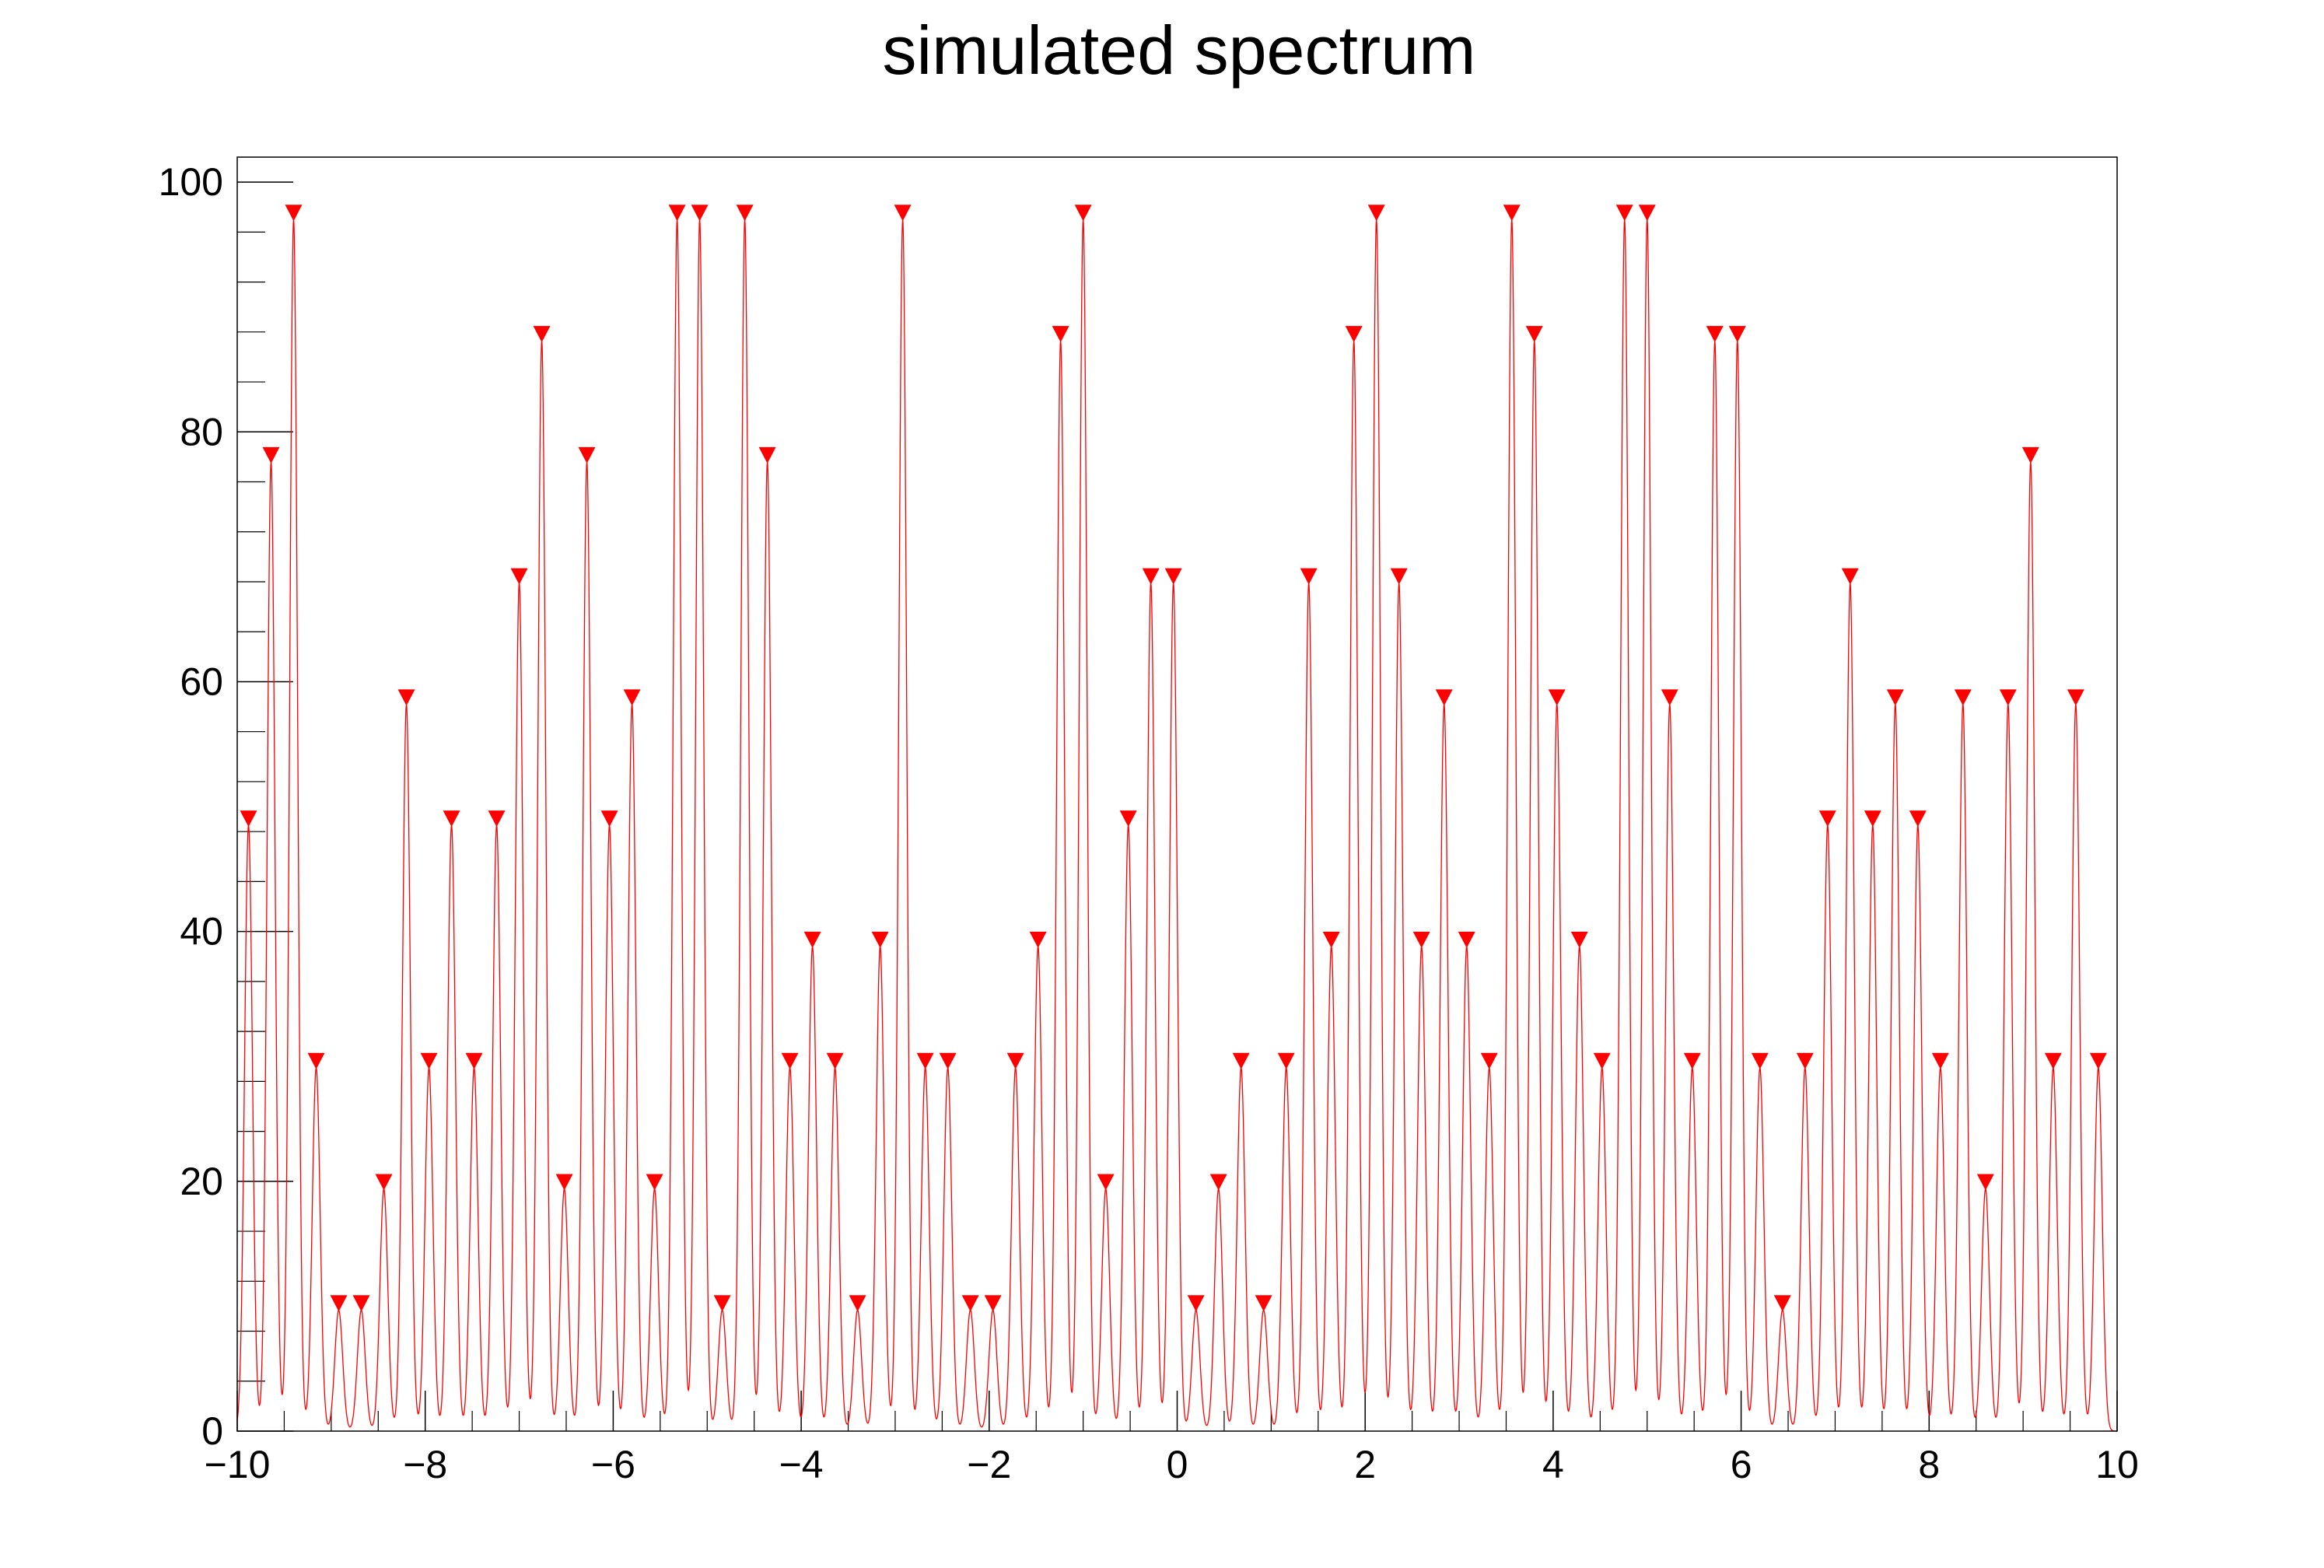 Image resolution: width=2324 pixels, height=1568 pixels. I want to click on y-tick-label: 40, so click(202, 932).